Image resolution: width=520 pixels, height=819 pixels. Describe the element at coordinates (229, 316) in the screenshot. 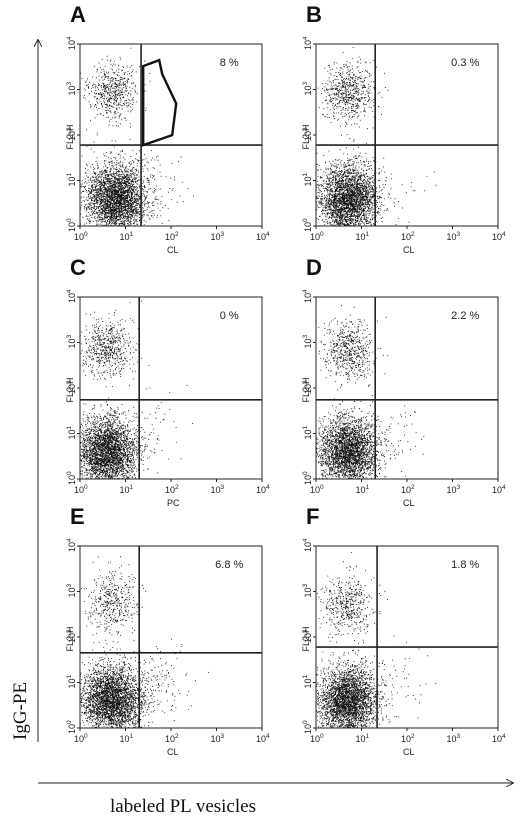

I see `quadrant-percentage: 0 %` at that location.